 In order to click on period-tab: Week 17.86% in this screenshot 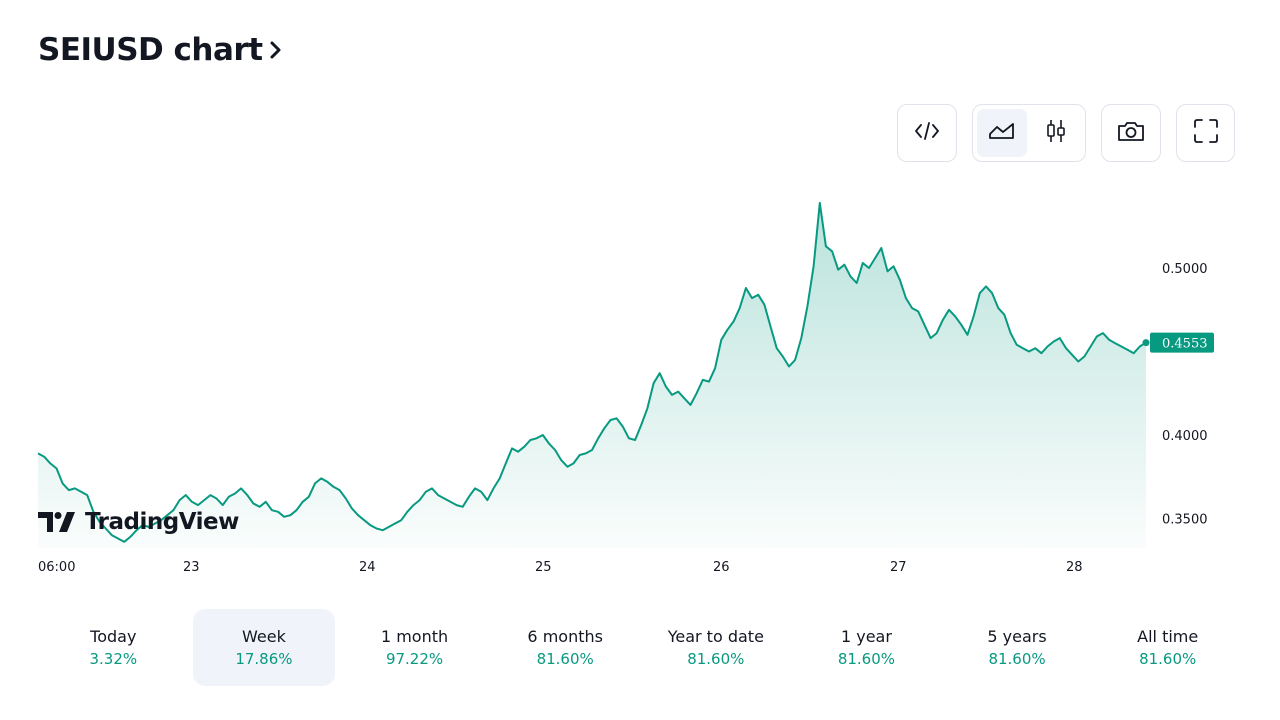, I will do `click(264, 647)`.